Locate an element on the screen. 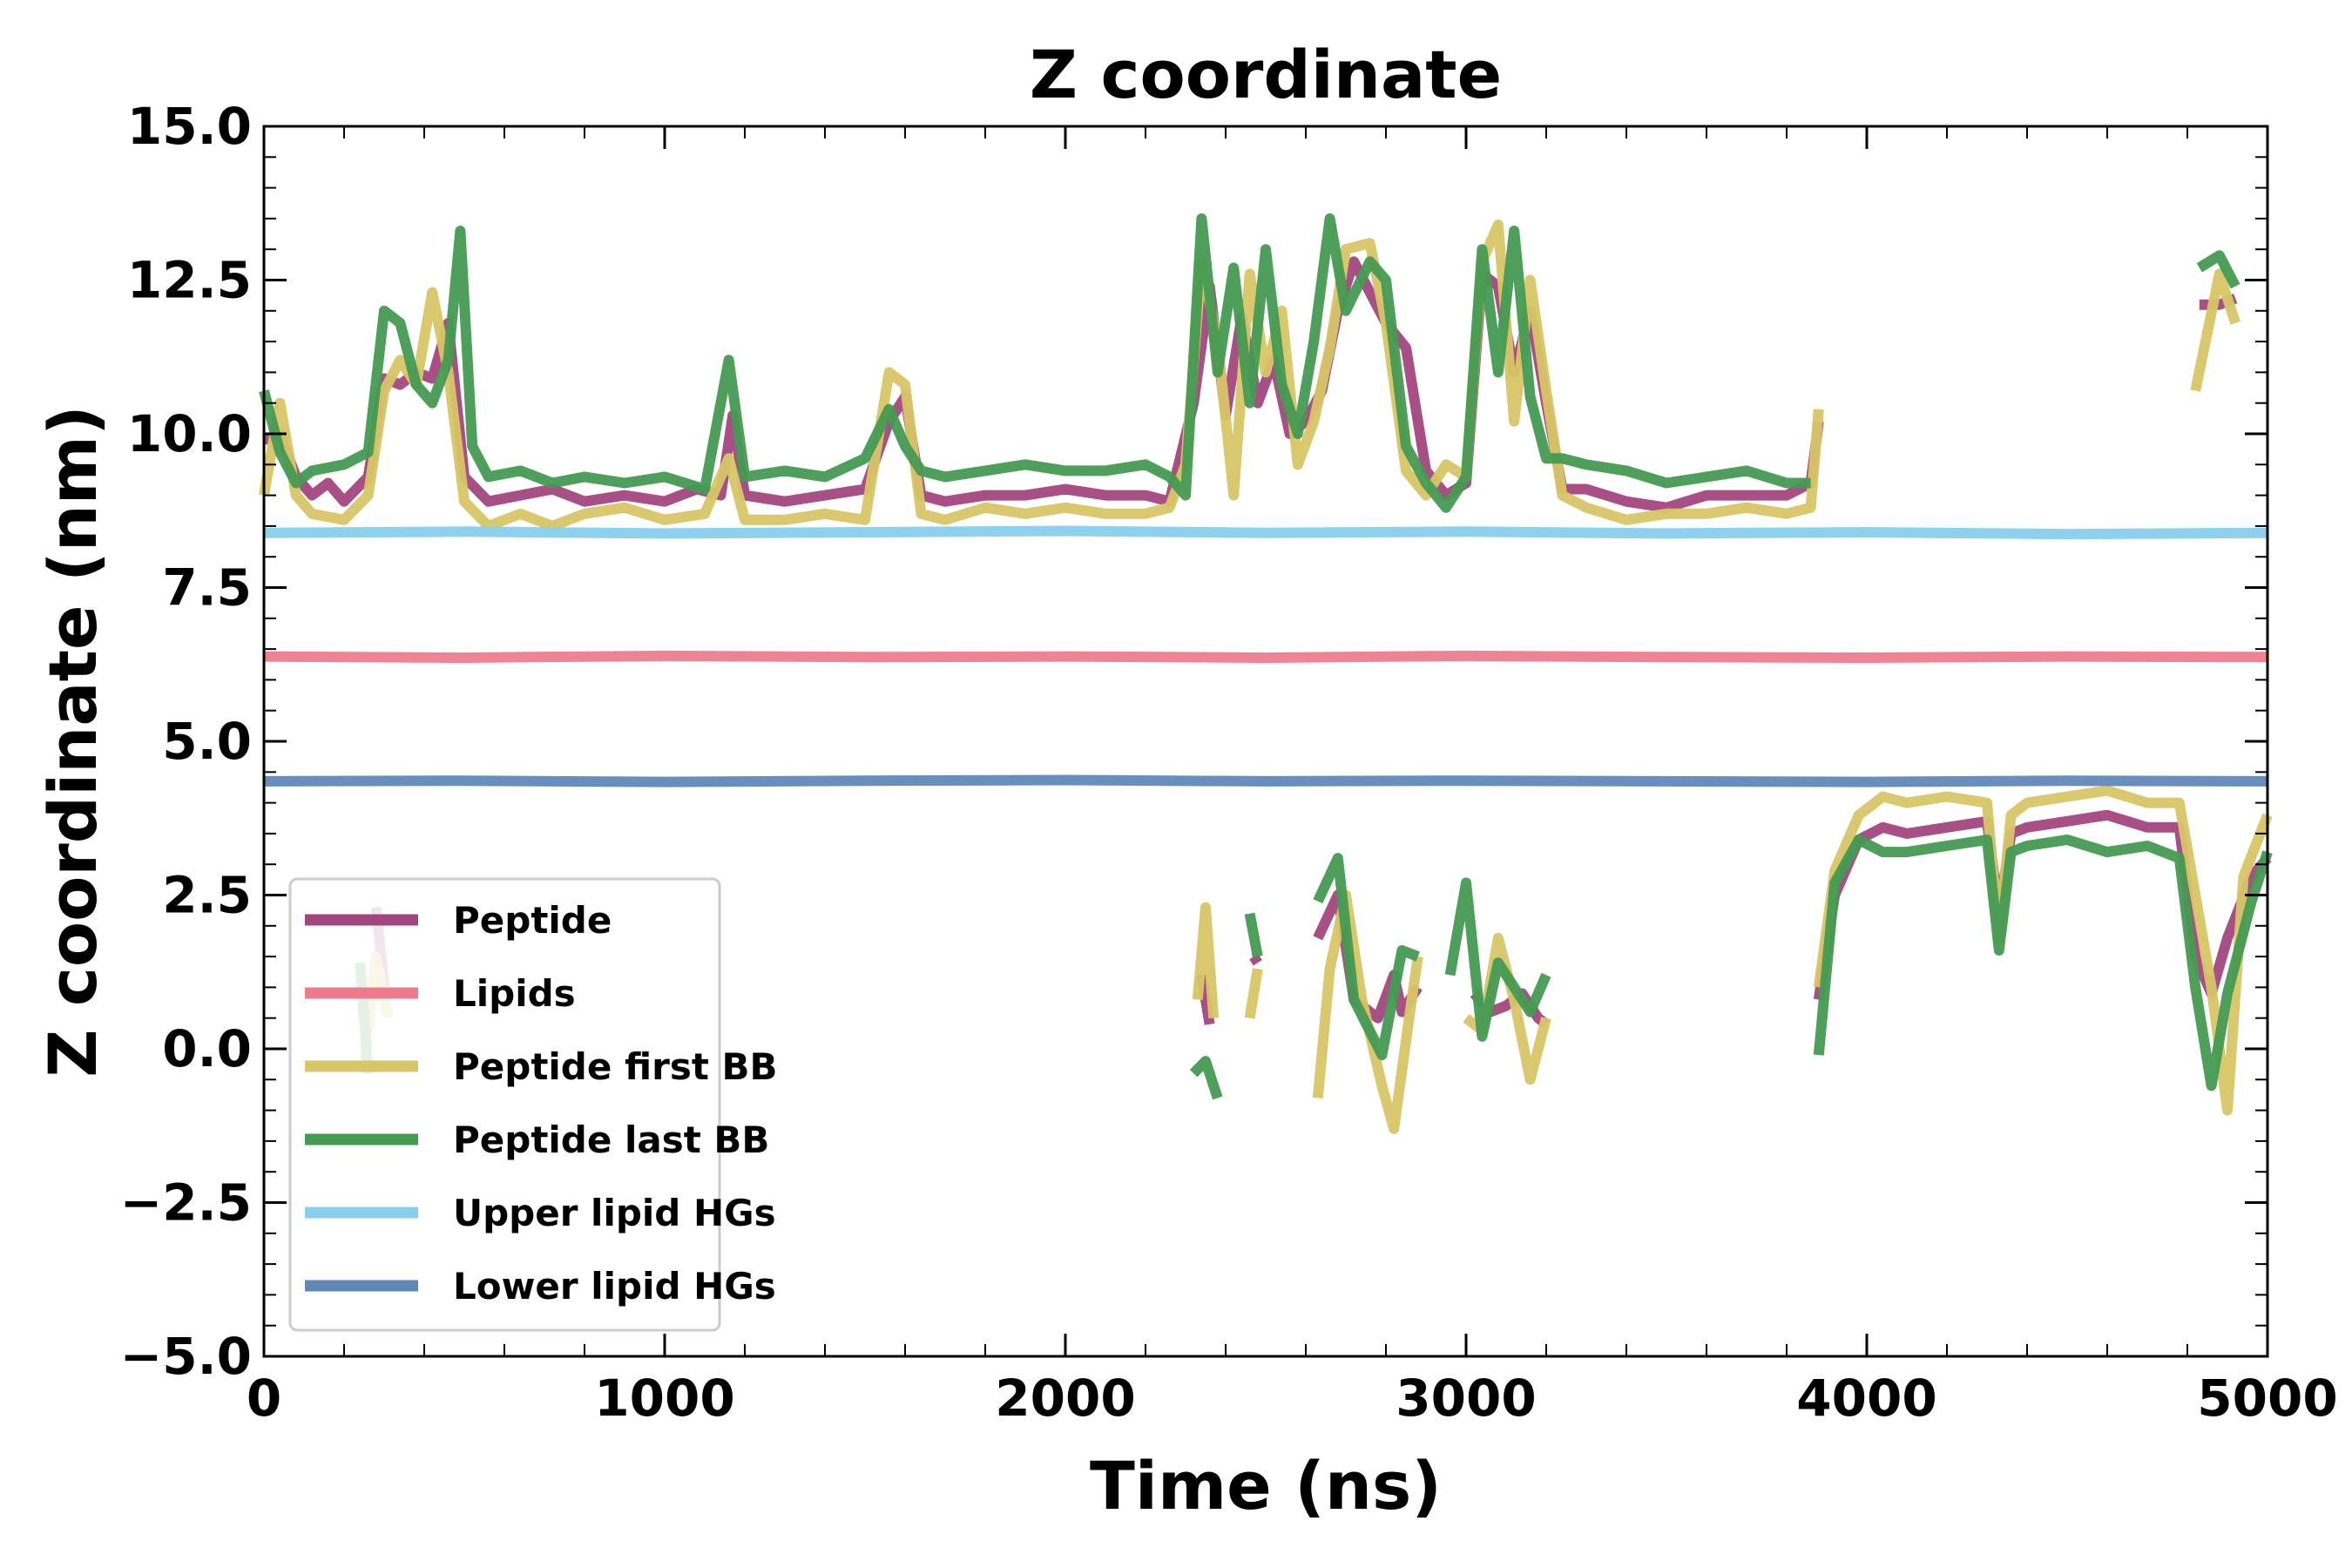 The image size is (2352, 1568). legend-label-peptide-first-bb: Peptide first BB is located at coordinates (615, 1066).